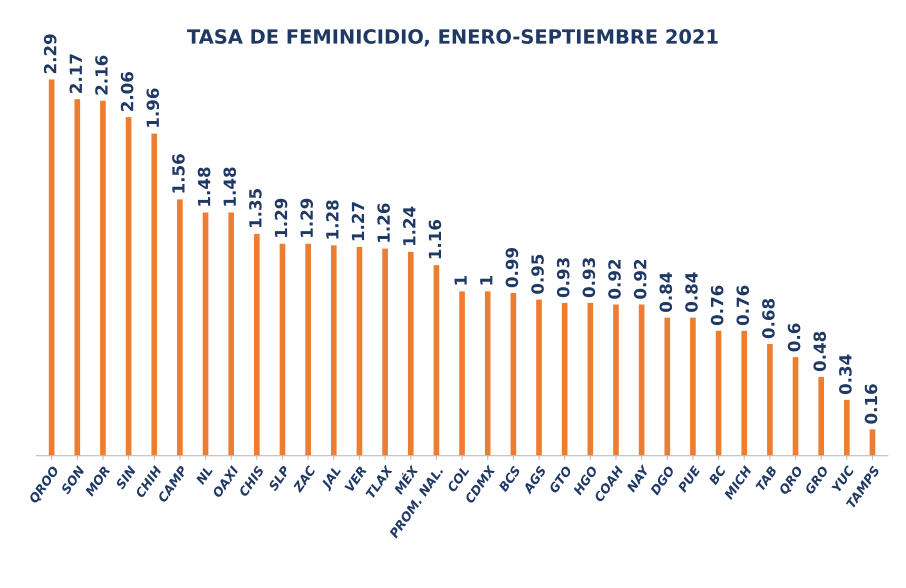 The height and width of the screenshot is (588, 906). I want to click on data-label: 1.56, so click(178, 173).